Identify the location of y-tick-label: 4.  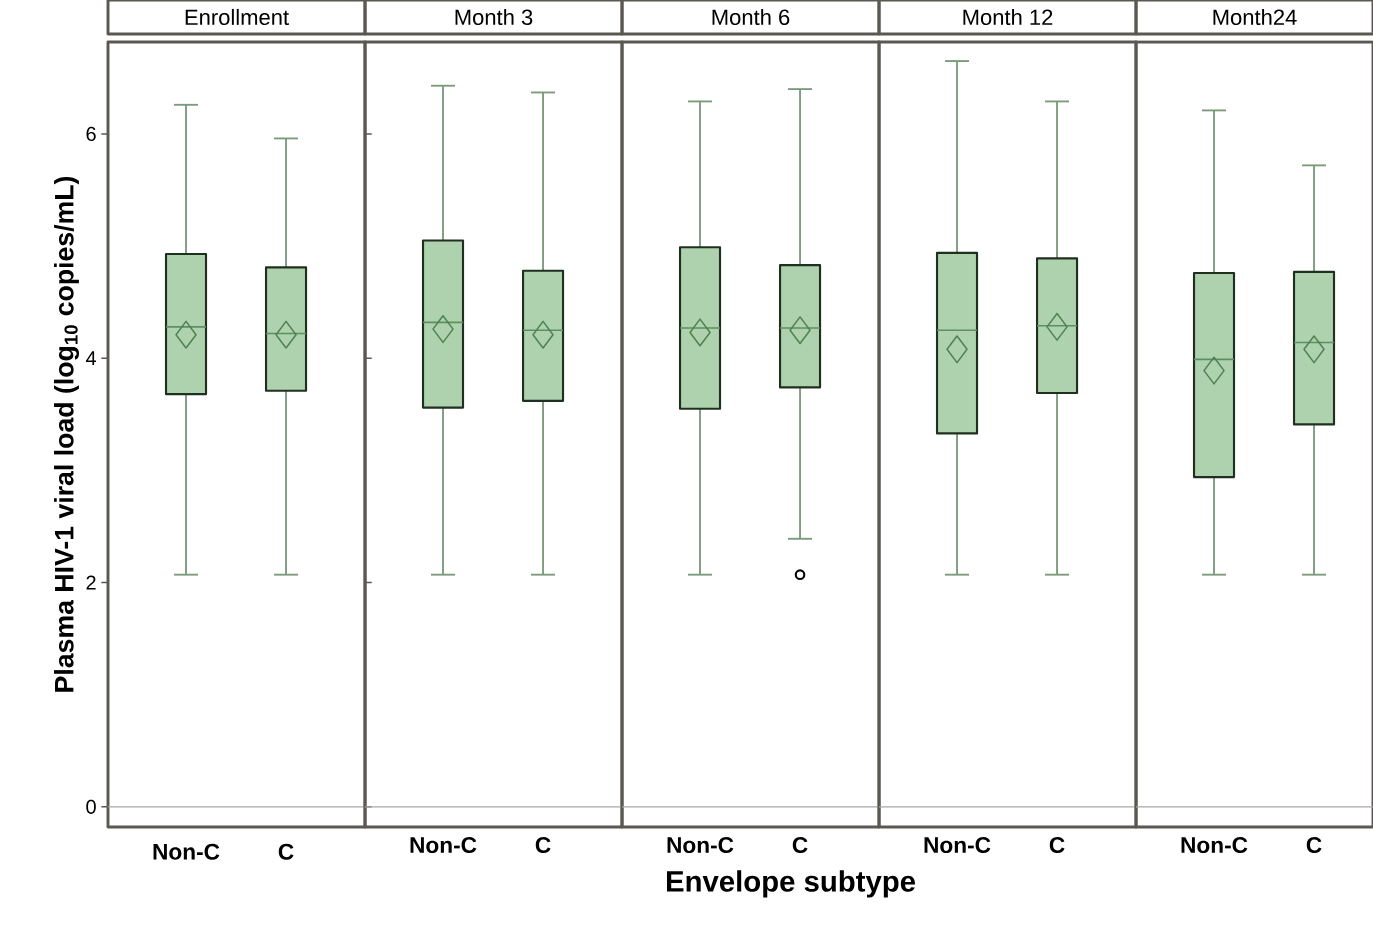
(91, 358).